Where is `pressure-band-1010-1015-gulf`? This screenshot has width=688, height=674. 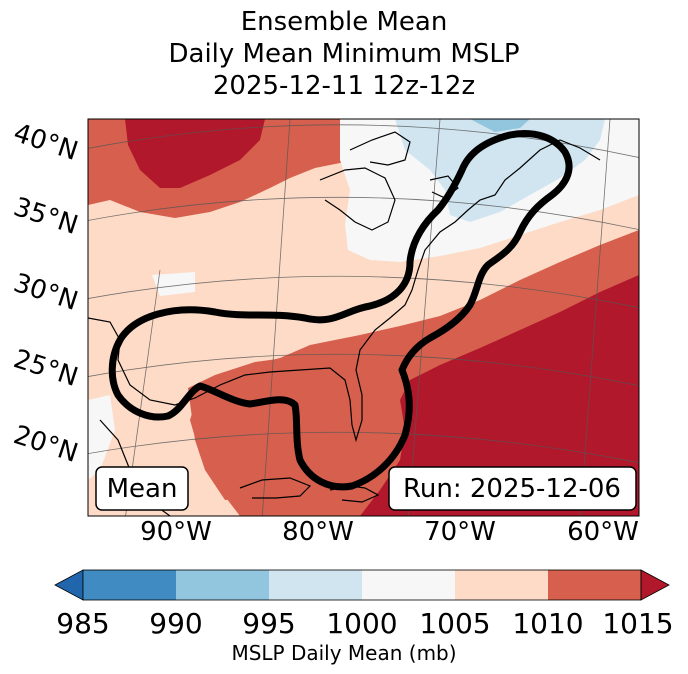 pressure-band-1010-1015-gulf is located at coordinates (275, 426).